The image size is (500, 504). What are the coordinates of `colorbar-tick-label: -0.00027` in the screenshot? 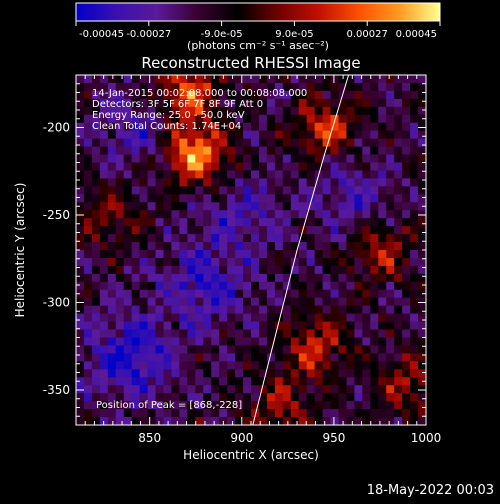 It's located at (148, 34).